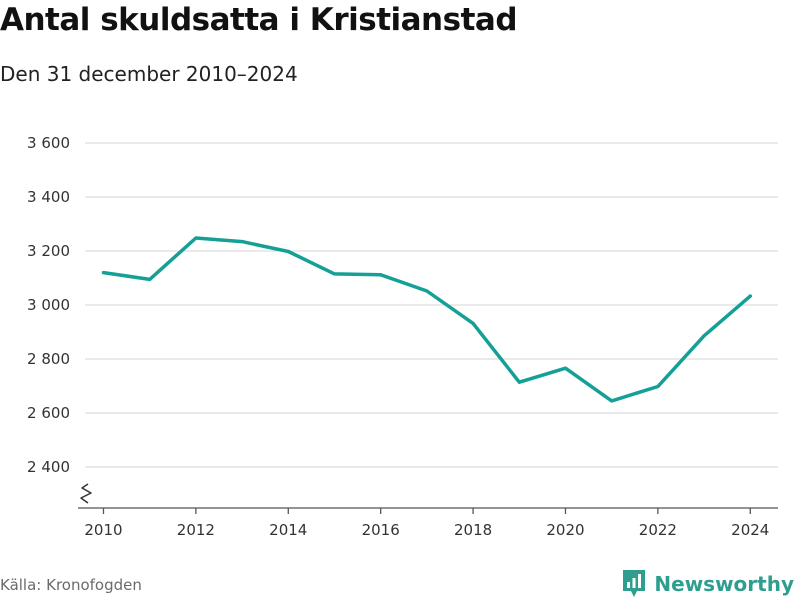  I want to click on y-tick-label: 3 600, so click(48, 143).